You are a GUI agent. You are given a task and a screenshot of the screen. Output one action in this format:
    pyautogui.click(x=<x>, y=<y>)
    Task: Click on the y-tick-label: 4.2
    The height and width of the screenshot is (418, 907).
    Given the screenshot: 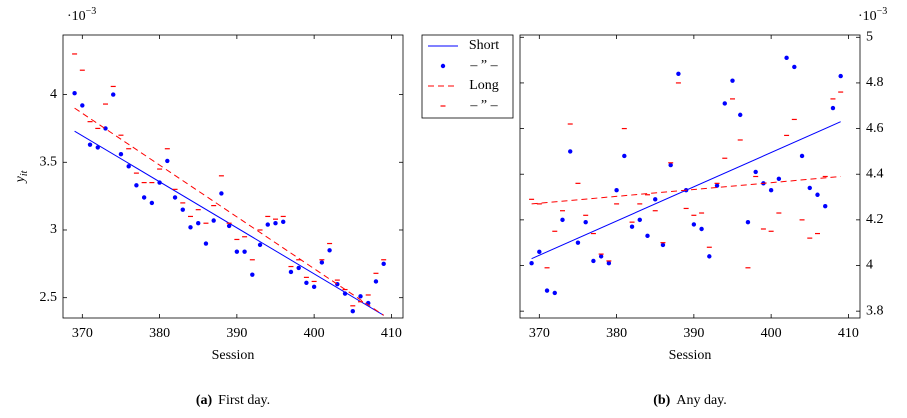 What is the action you would take?
    pyautogui.click(x=875, y=219)
    